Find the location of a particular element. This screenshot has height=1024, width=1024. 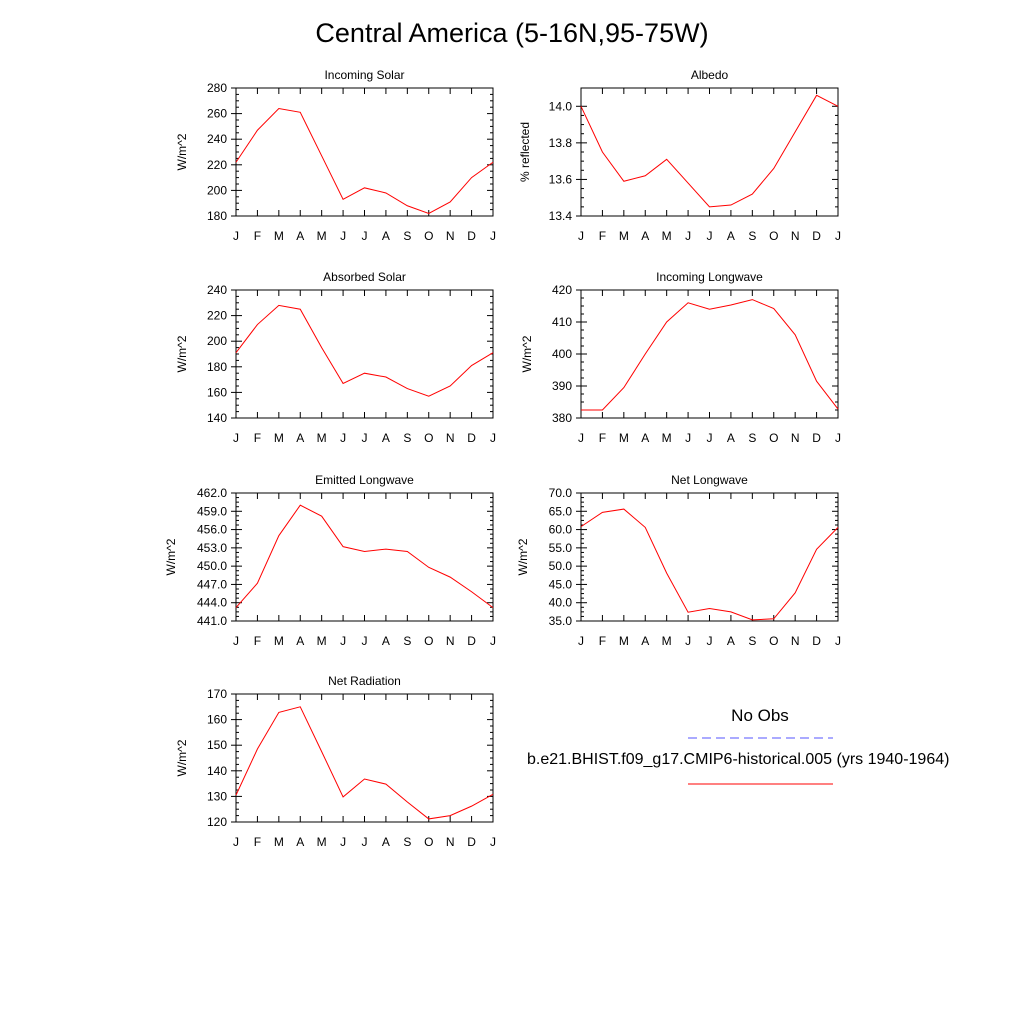

y-tick-label: 400 is located at coordinates (562, 354).